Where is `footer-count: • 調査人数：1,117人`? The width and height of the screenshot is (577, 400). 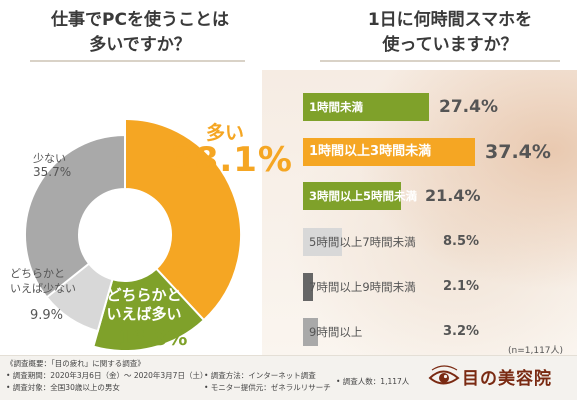
footer-count: • 調査人数：1,117人 is located at coordinates (373, 381).